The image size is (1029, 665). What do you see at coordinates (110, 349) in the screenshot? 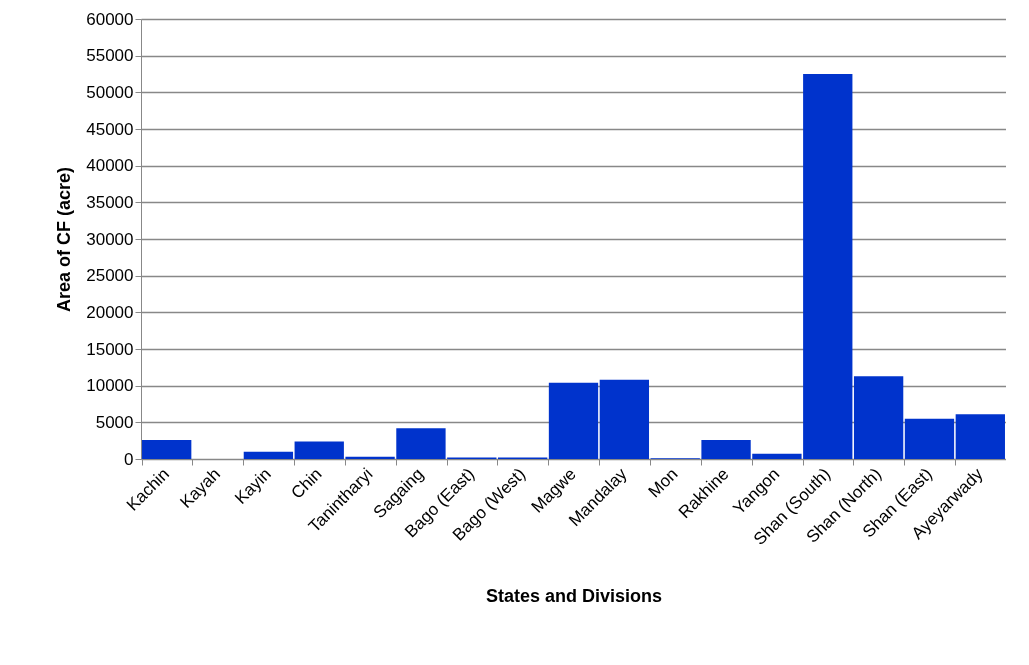
I see `y-tick-label: 15000` at bounding box center [110, 349].